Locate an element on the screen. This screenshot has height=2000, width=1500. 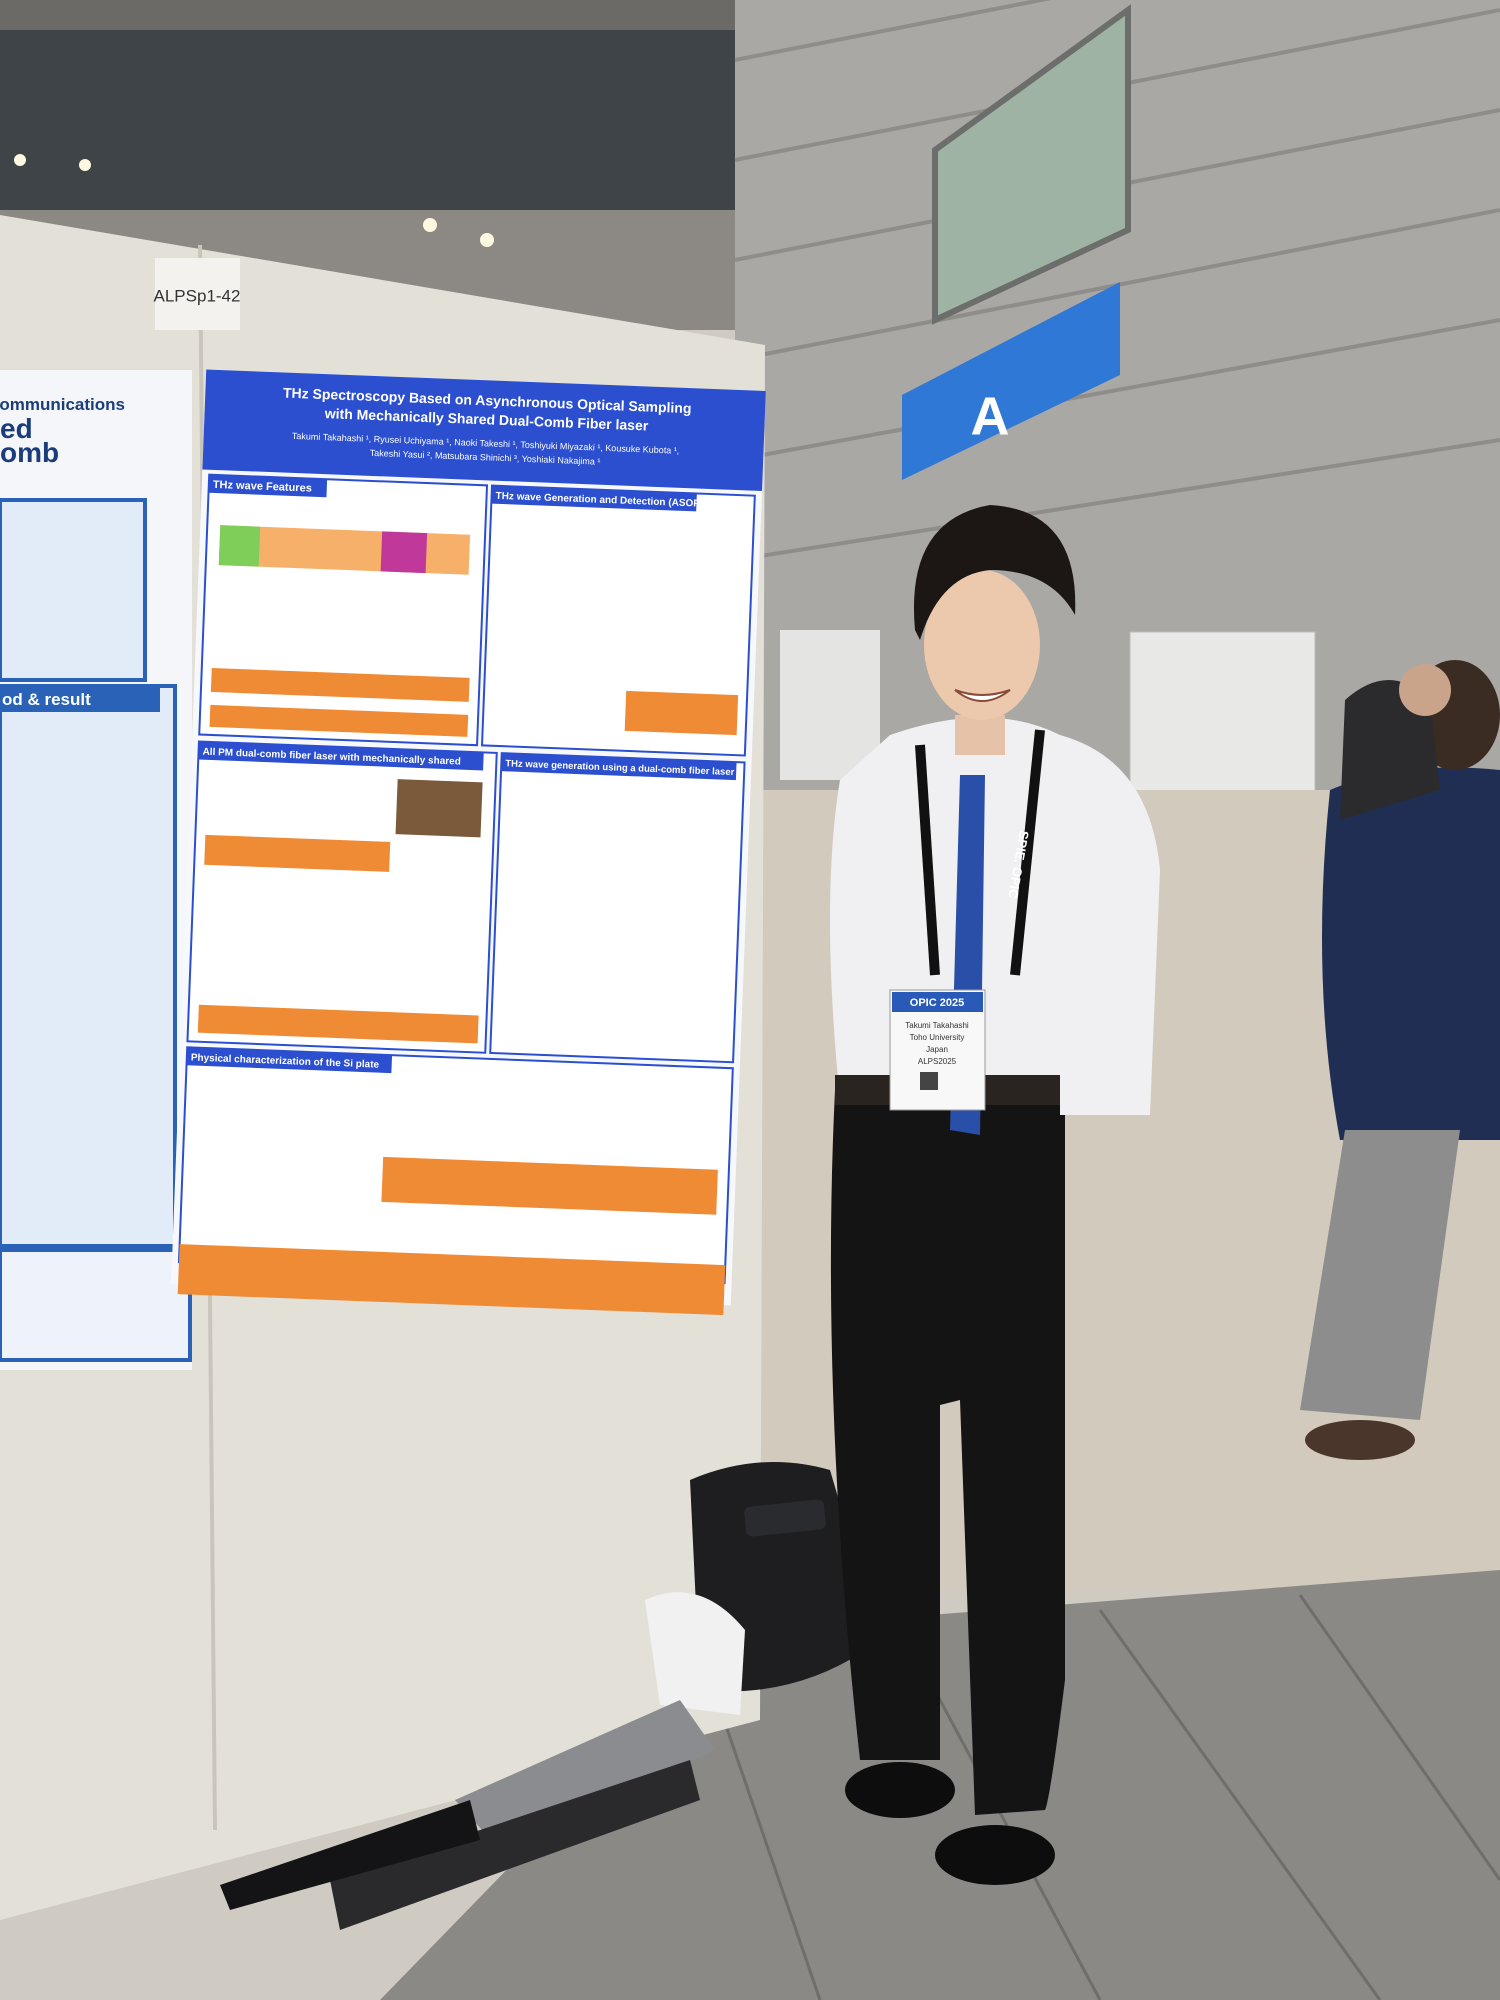
left-poster: o-Communications ed omb od & result is located at coordinates (96, 870).